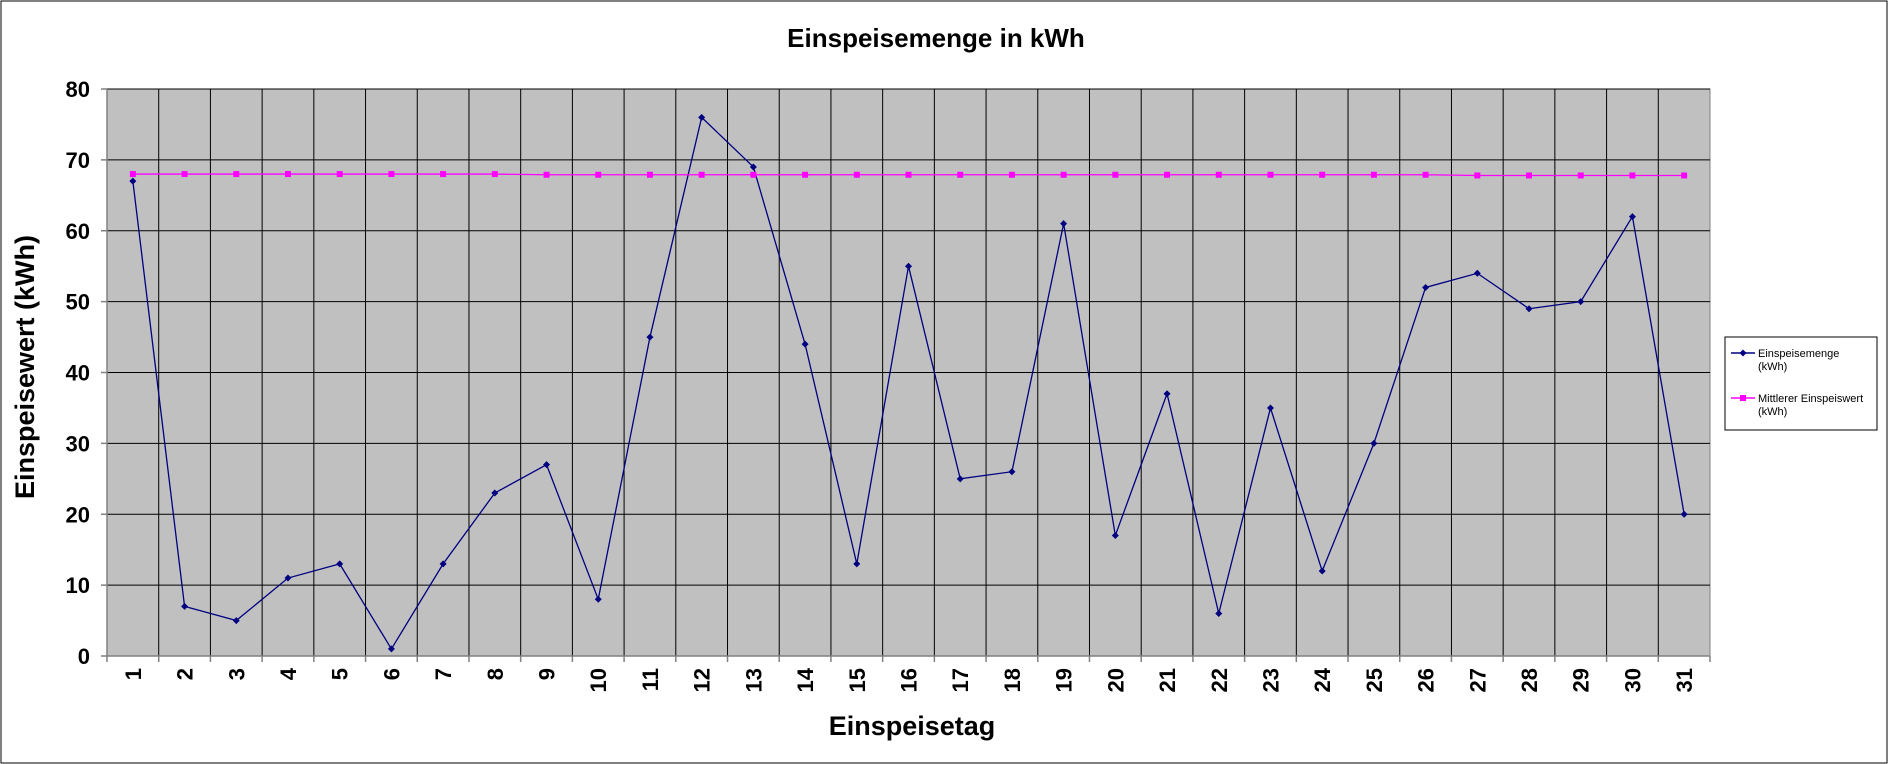 The height and width of the screenshot is (764, 1888). Describe the element at coordinates (598, 680) in the screenshot. I see `x-tick-label: 10` at that location.